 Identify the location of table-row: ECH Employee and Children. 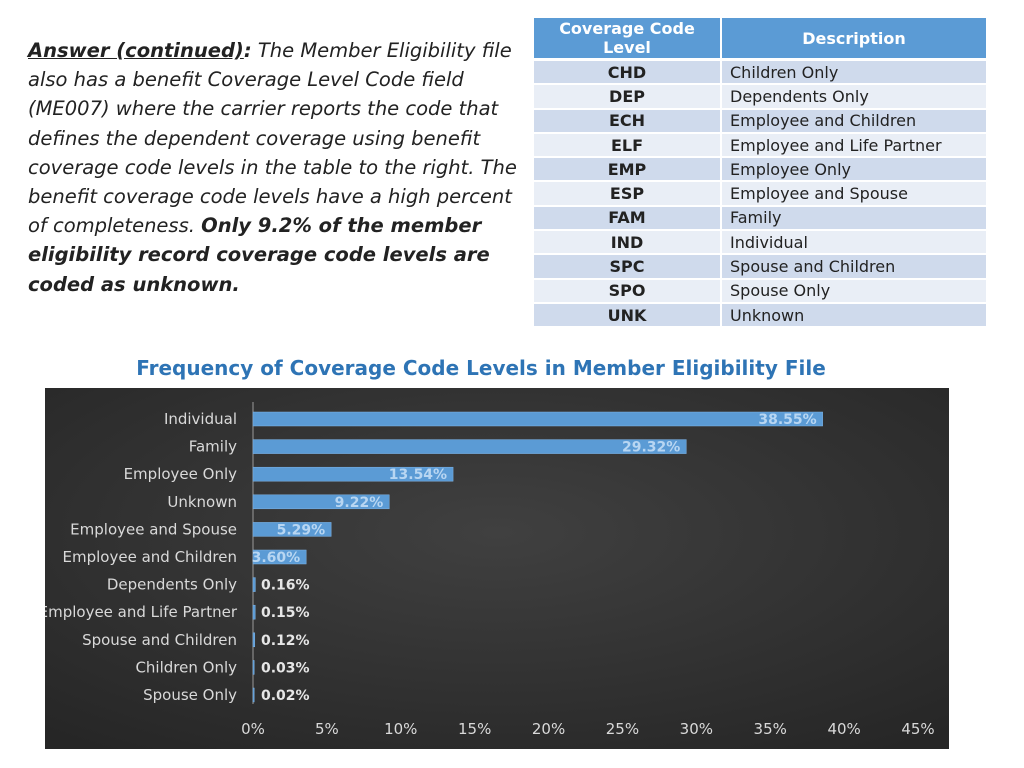
(760, 121).